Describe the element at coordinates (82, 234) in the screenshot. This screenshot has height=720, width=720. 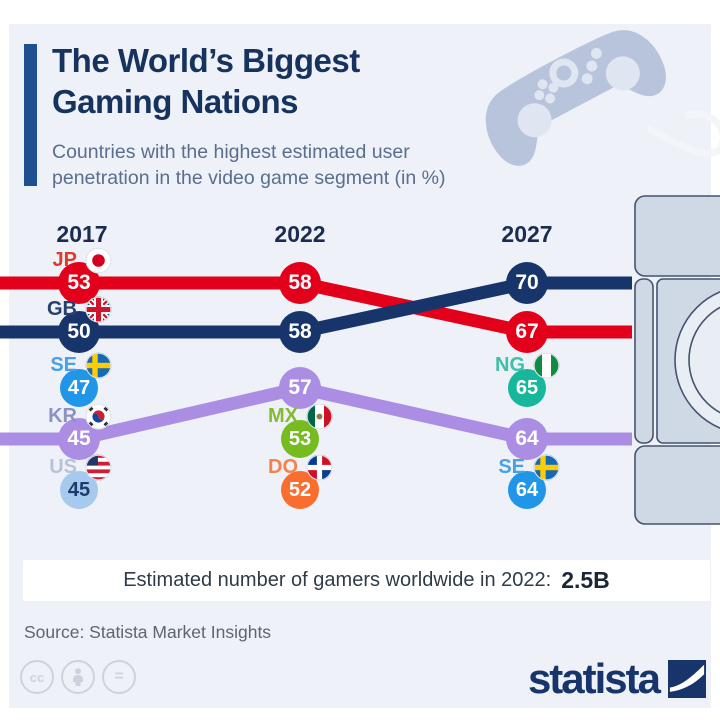
I see `year-label-2017: 2017` at that location.